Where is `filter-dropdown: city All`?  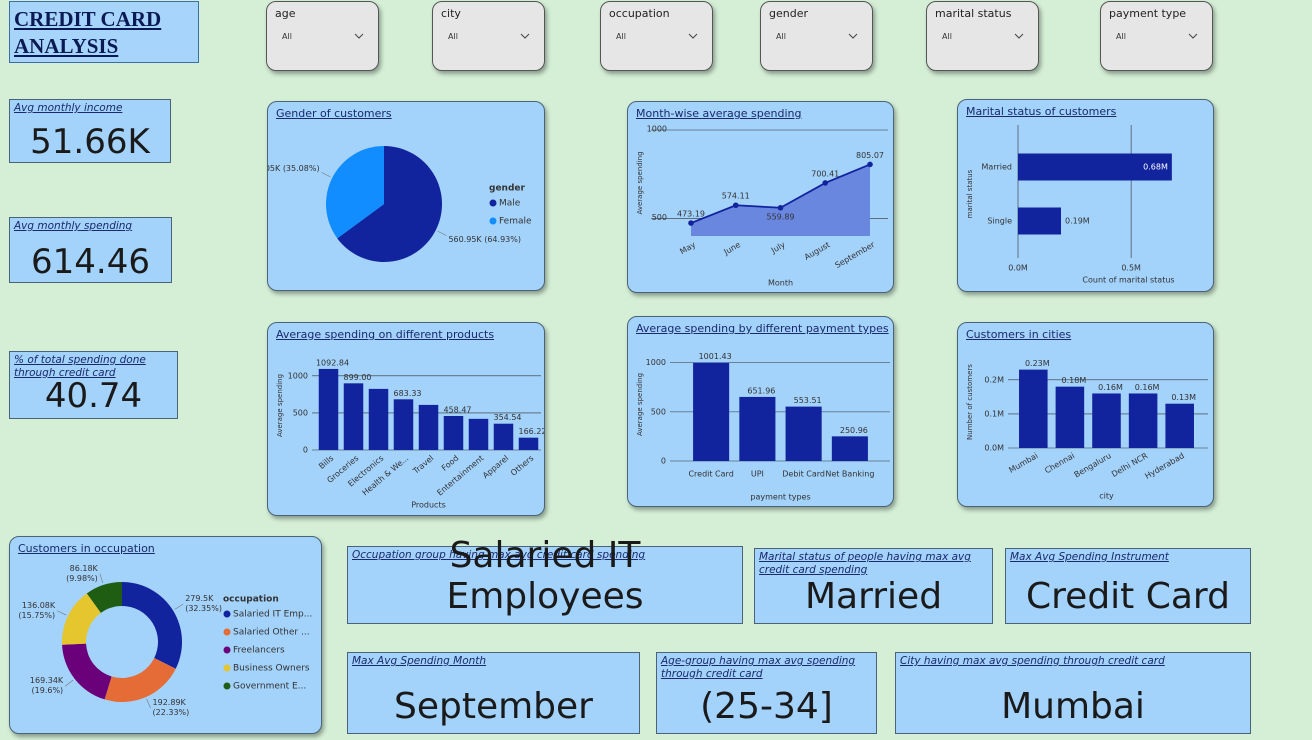
filter-dropdown: city All is located at coordinates (488, 36).